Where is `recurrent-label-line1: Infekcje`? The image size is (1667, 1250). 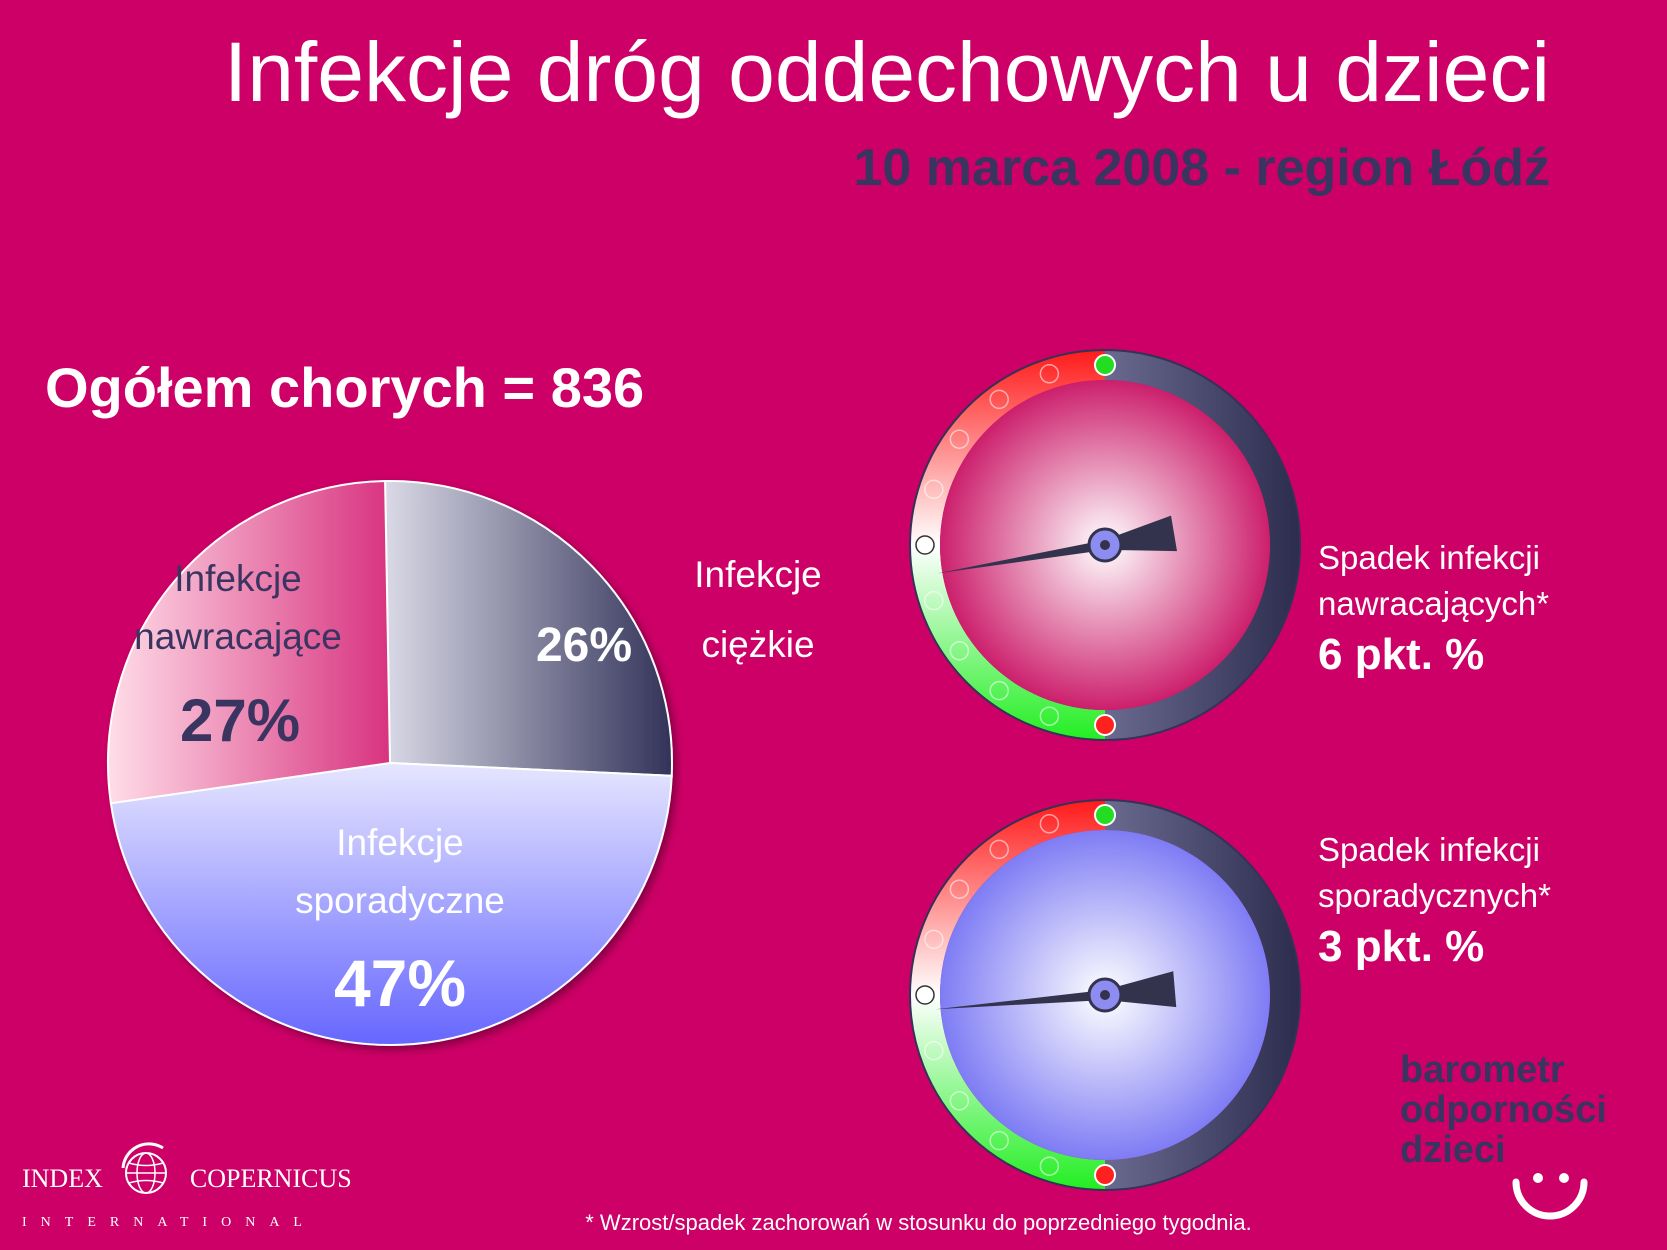 recurrent-label-line1: Infekcje is located at coordinates (238, 578).